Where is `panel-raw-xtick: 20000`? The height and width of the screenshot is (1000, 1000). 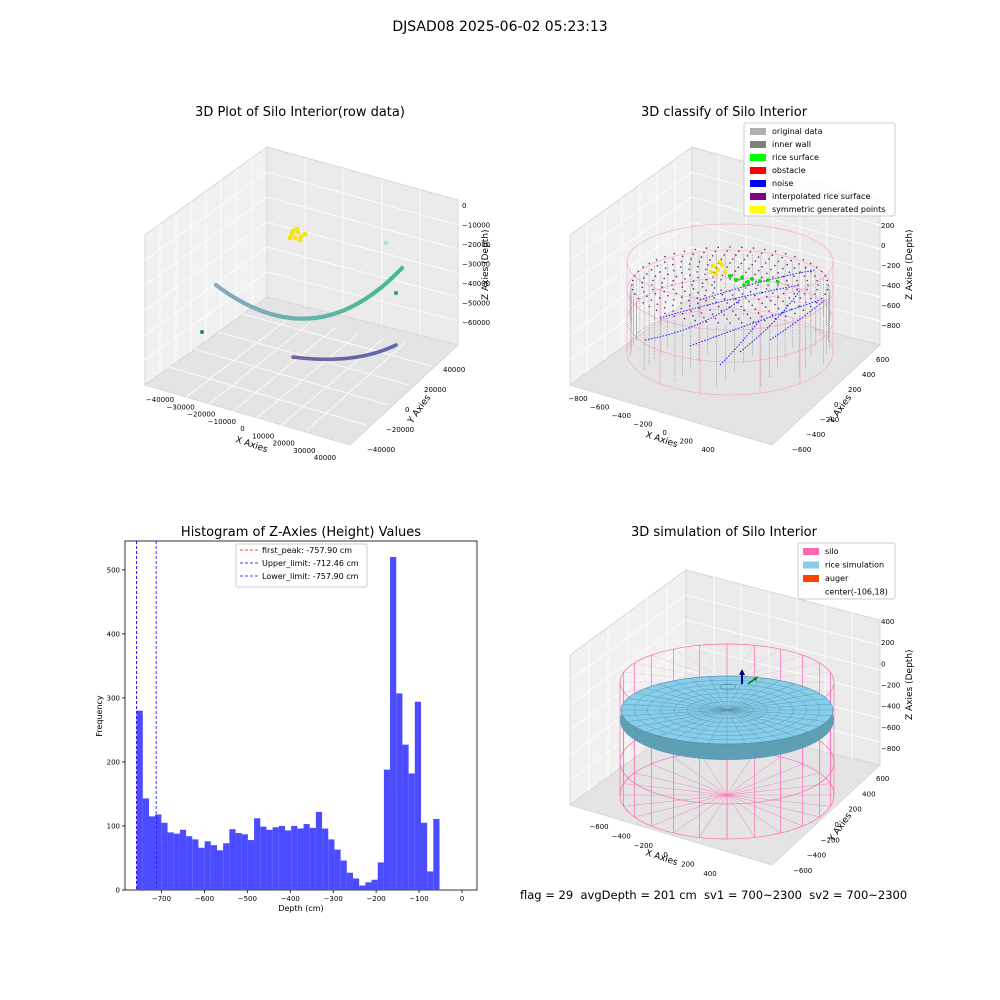
panel-raw-xtick: 20000 is located at coordinates (284, 444).